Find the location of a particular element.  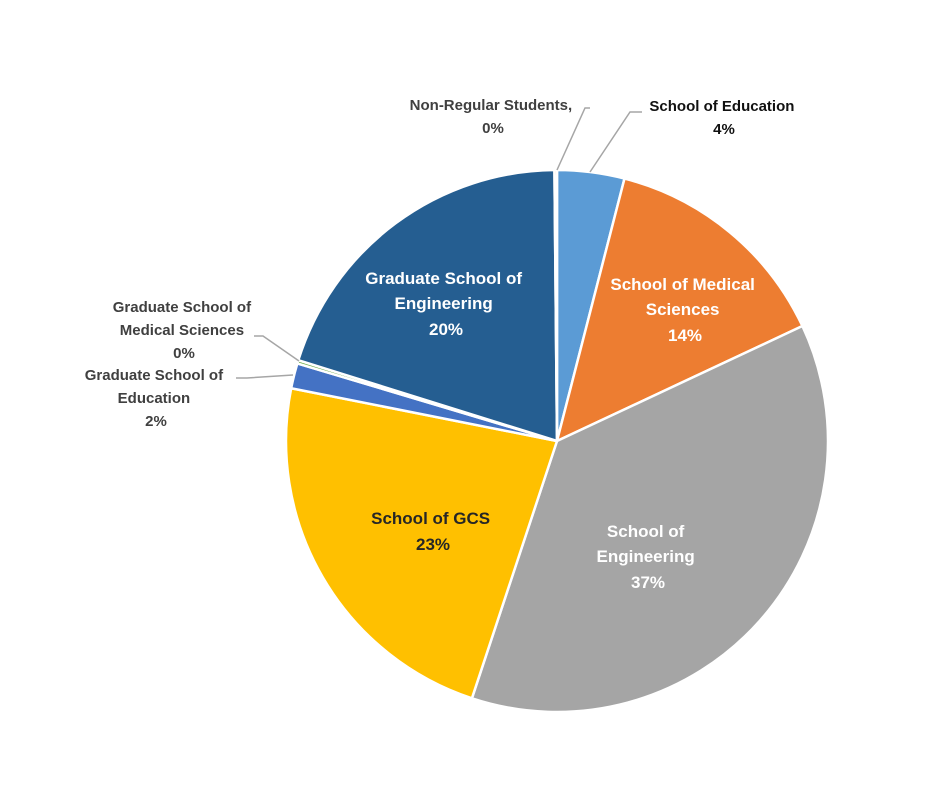

data-label-graduate-school-of-medical-sciences-line1: Graduate School of is located at coordinates (182, 307).